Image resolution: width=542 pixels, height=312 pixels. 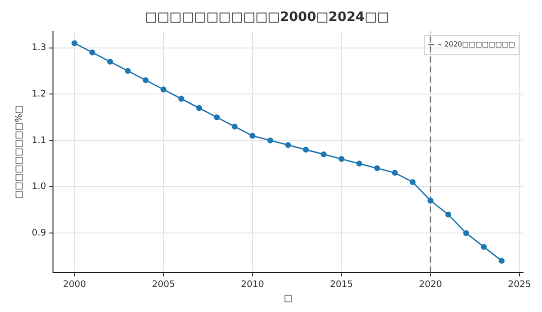 What do you see at coordinates (163, 285) in the screenshot?
I see `x-tick-label: 2005` at bounding box center [163, 285].